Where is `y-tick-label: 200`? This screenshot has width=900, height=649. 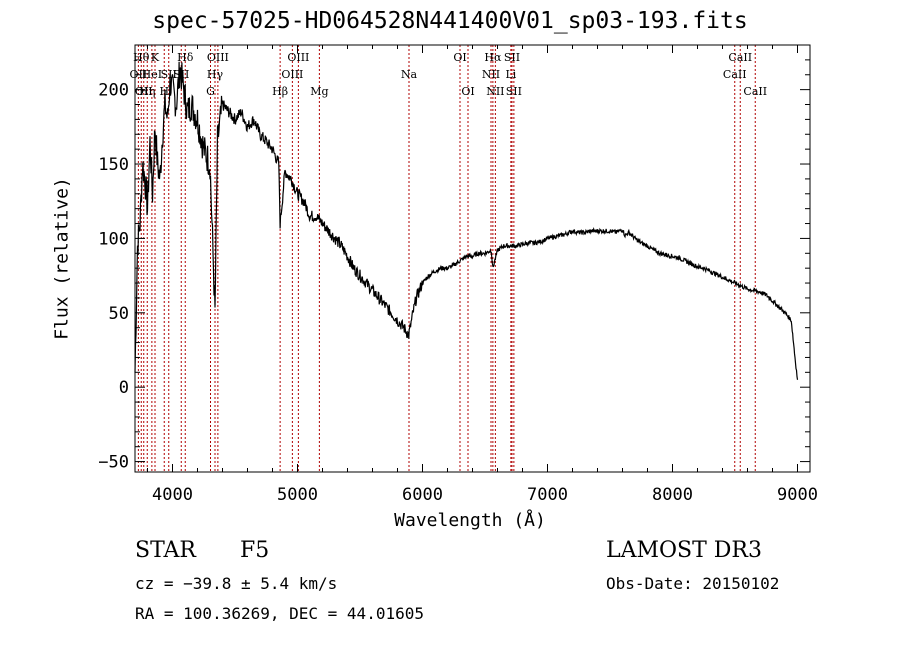
y-tick-label: 200 is located at coordinates (113, 91).